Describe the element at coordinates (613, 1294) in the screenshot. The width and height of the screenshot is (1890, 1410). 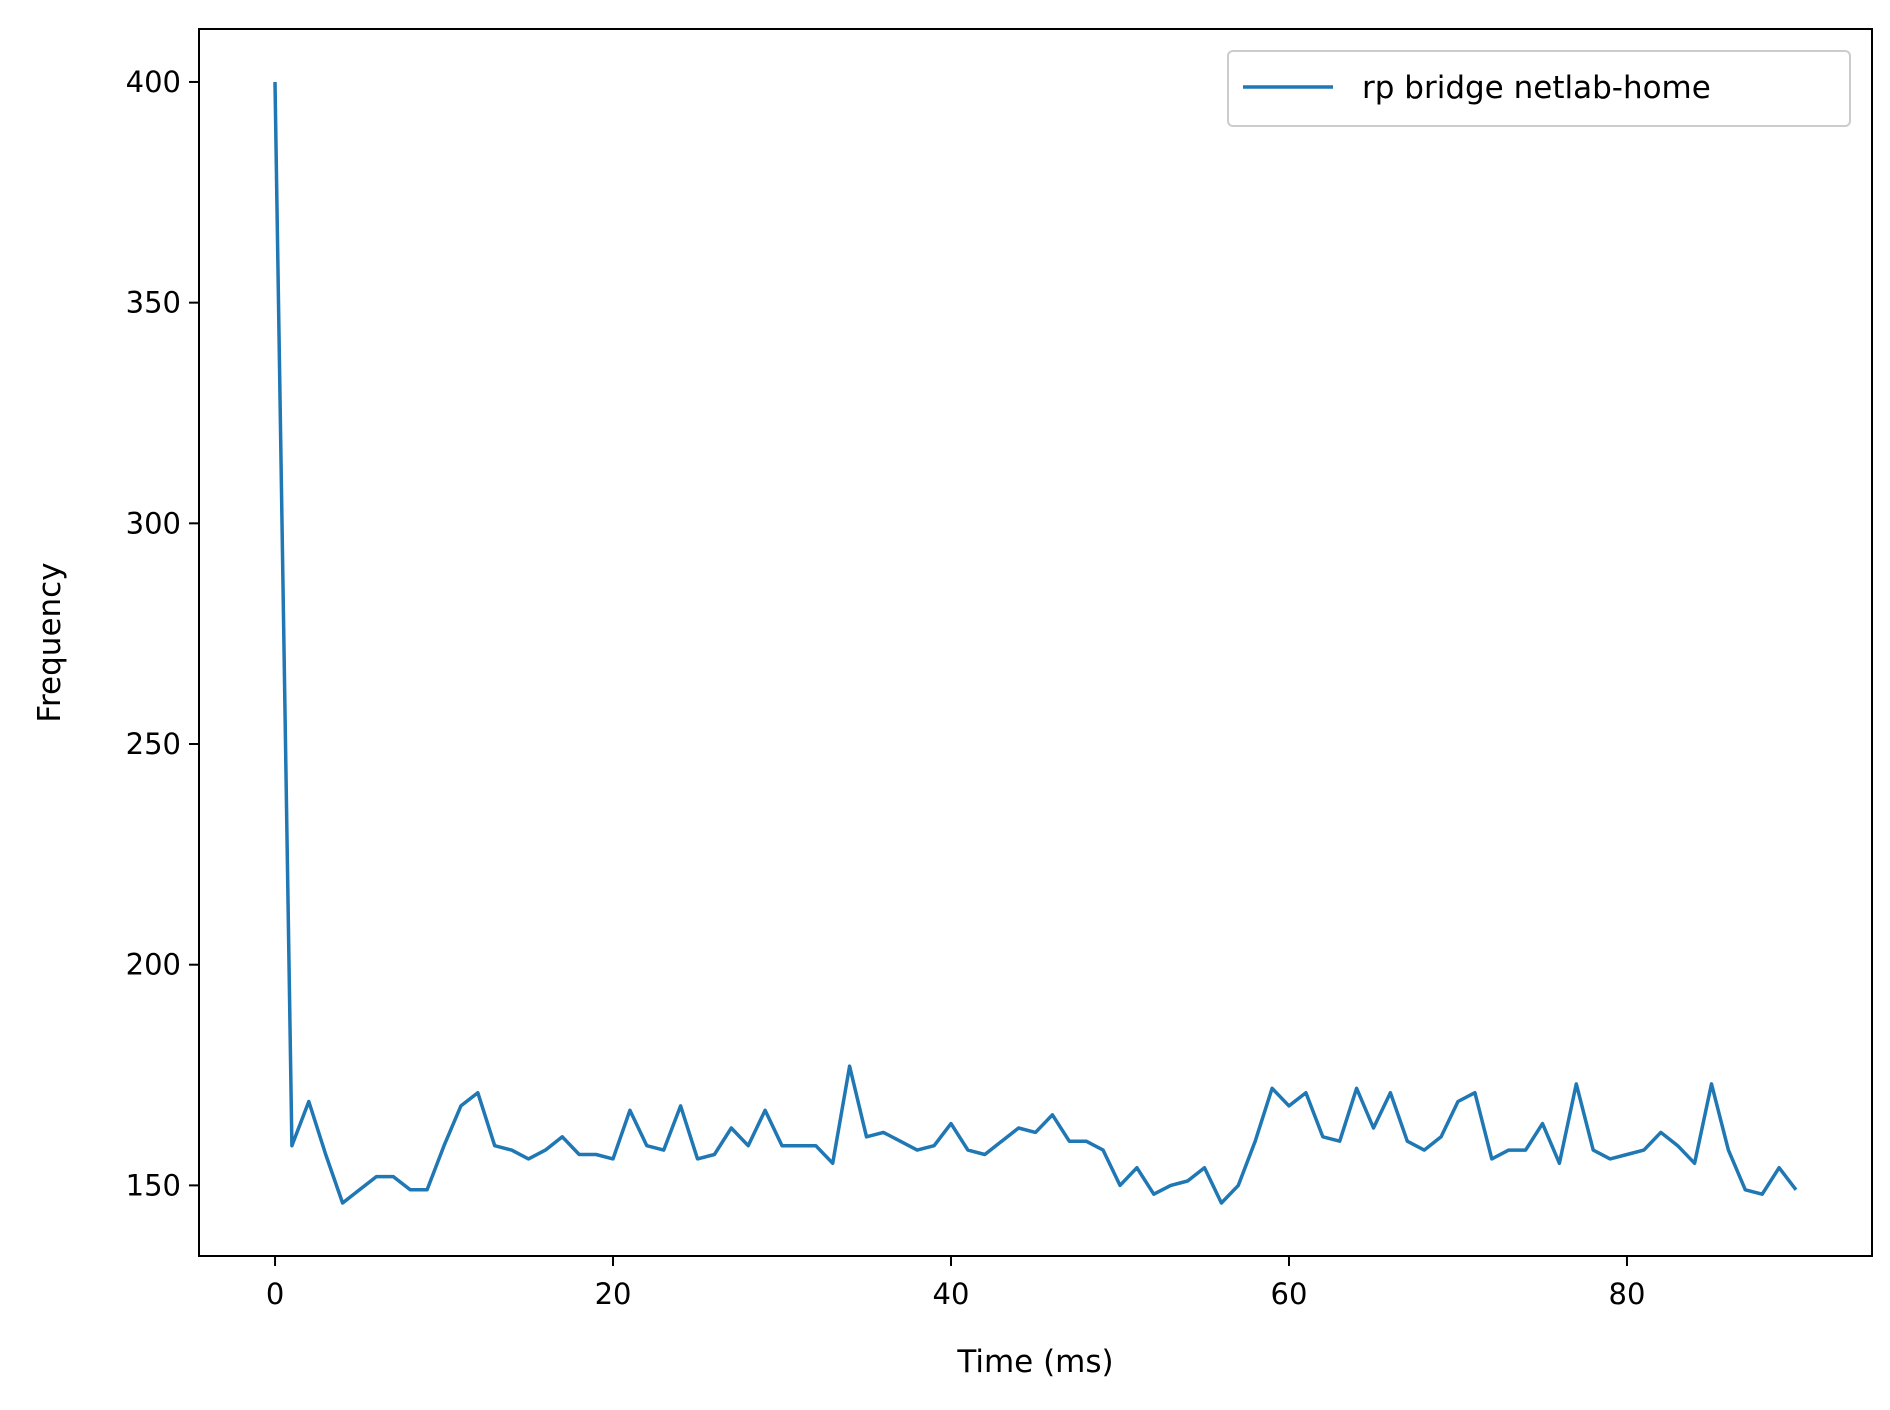
I see `x-tick-label: 20` at that location.